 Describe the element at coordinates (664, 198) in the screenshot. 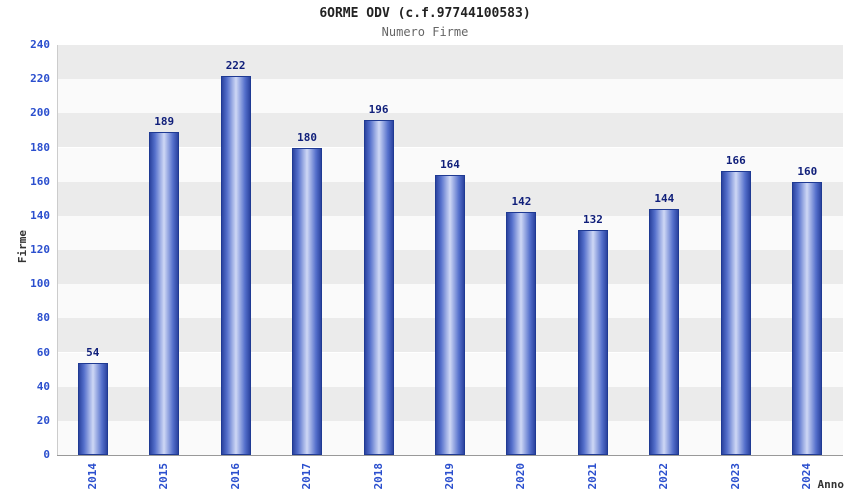

I see `bar-value-label: 144` at that location.